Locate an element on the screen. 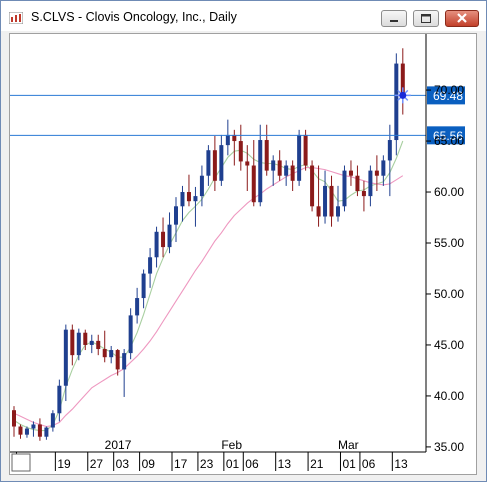  close-icon is located at coordinates (462, 18).